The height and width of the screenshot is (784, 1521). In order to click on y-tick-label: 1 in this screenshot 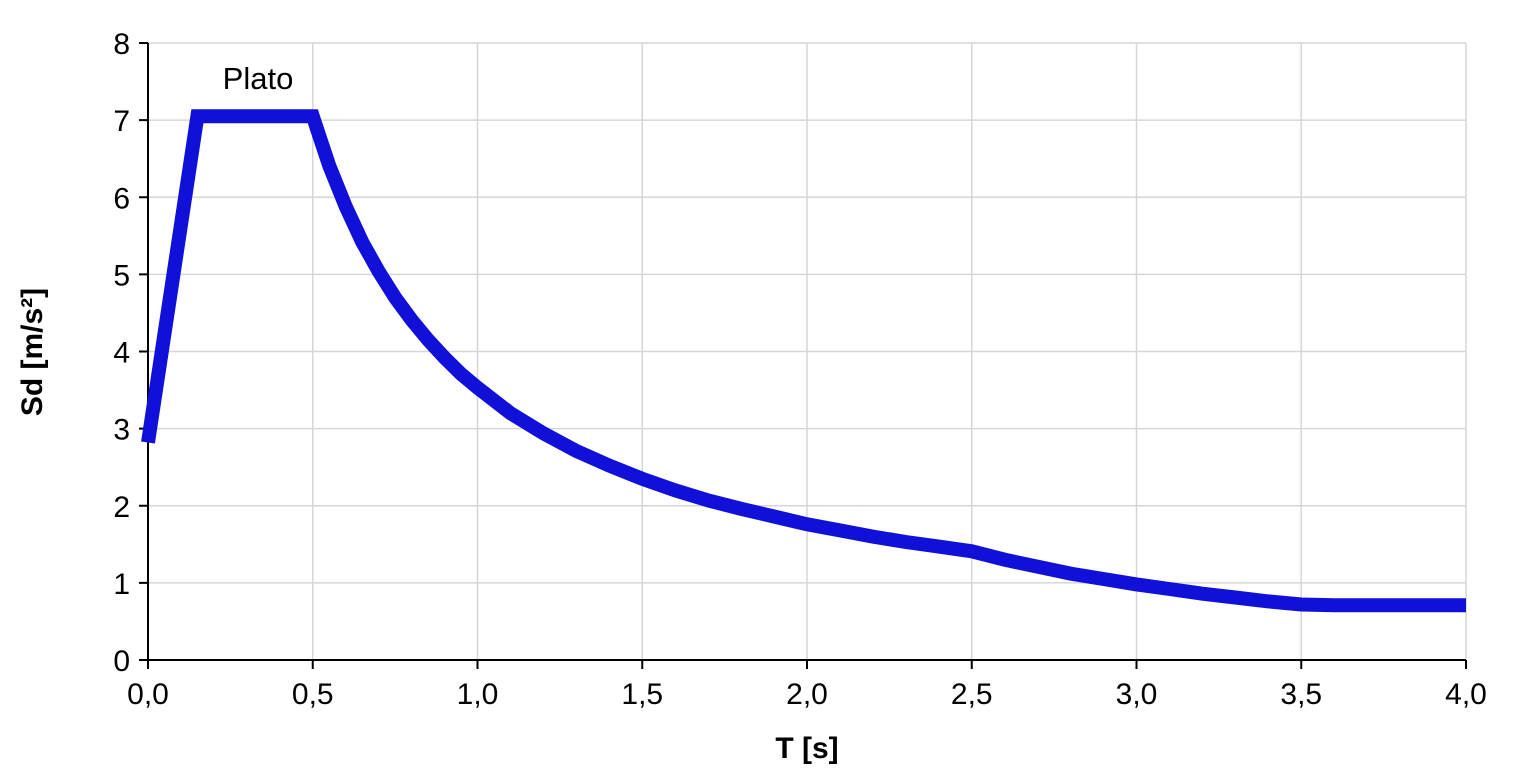, I will do `click(121, 584)`.